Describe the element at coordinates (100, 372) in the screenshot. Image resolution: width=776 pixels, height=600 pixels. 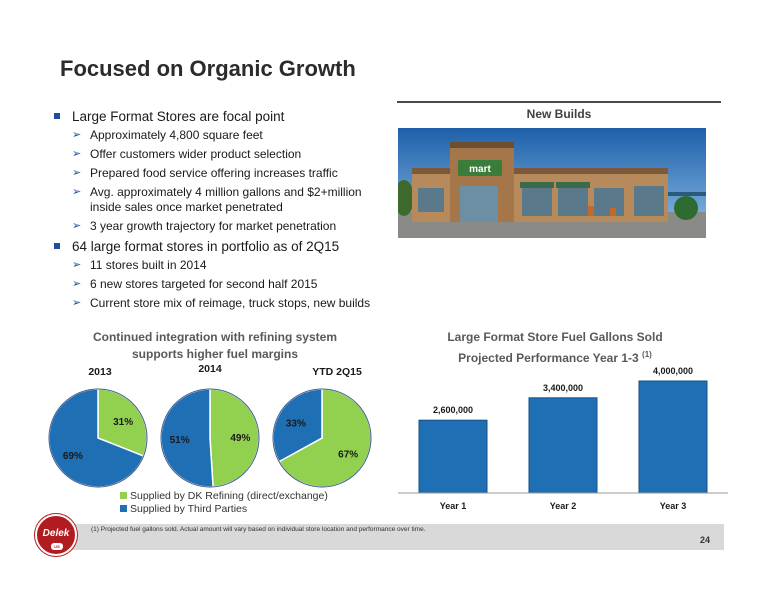
I see `pie-title: 2013` at that location.